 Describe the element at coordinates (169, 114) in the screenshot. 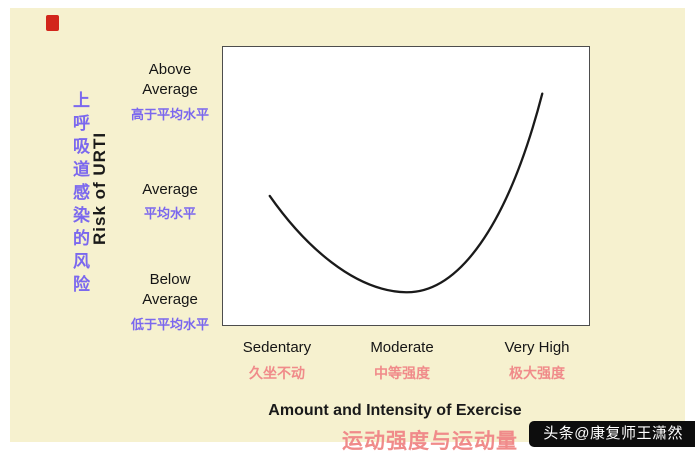

I see `y-tick-label-zh: 高于平均水平` at that location.